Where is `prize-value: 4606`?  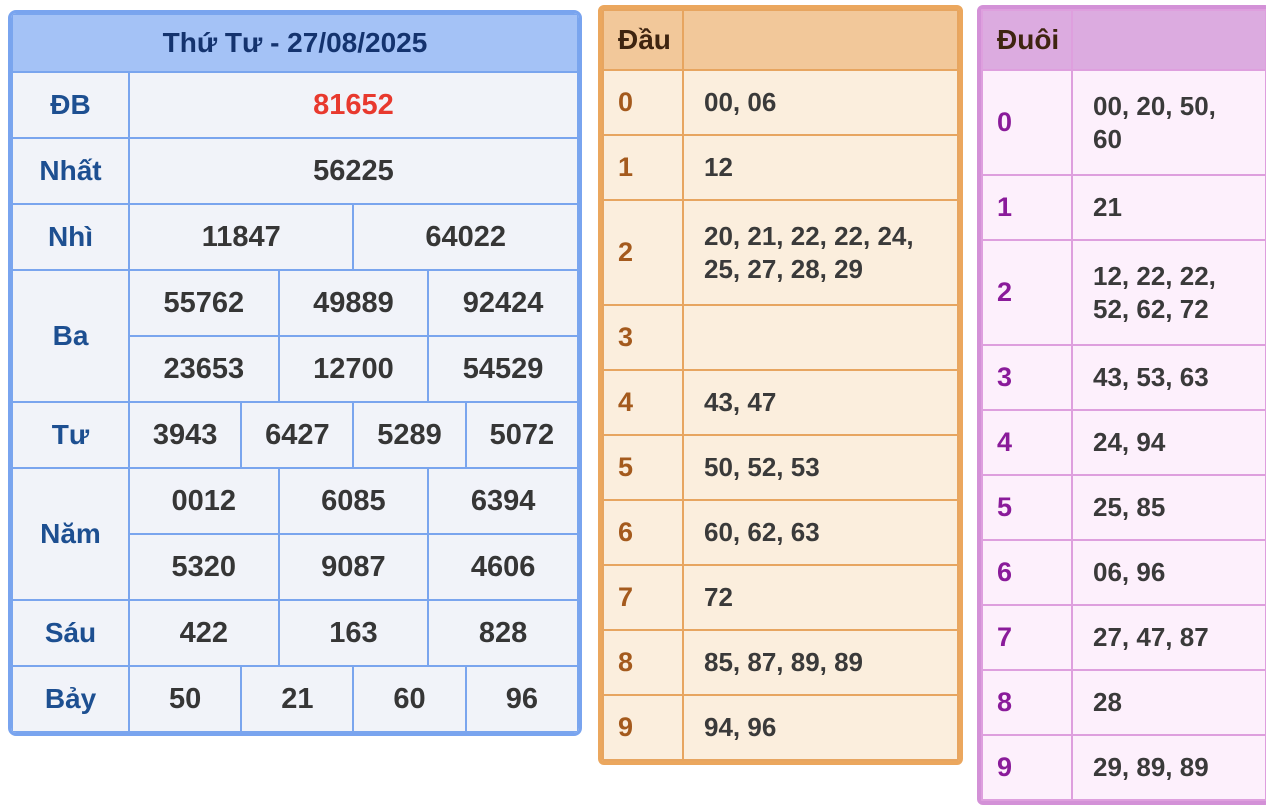
prize-value: 4606 is located at coordinates (503, 567).